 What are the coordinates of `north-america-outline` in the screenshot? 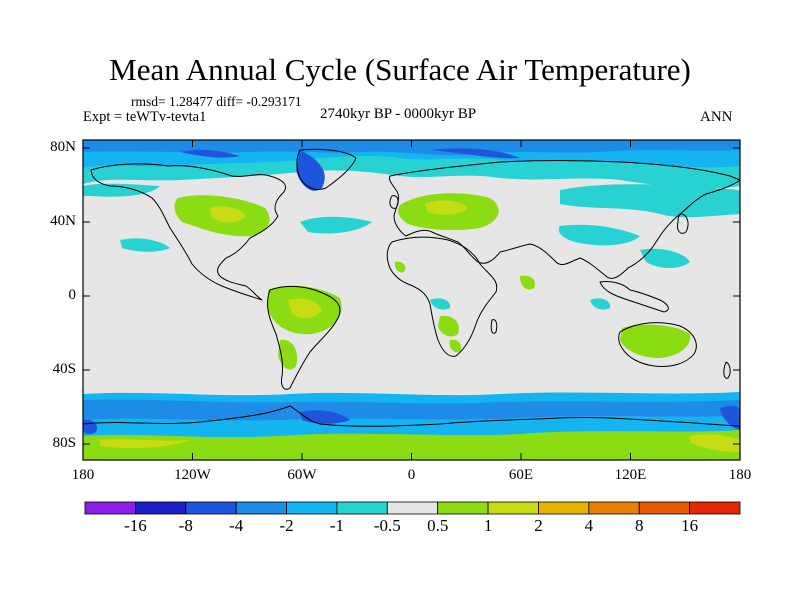 It's located at (188, 232).